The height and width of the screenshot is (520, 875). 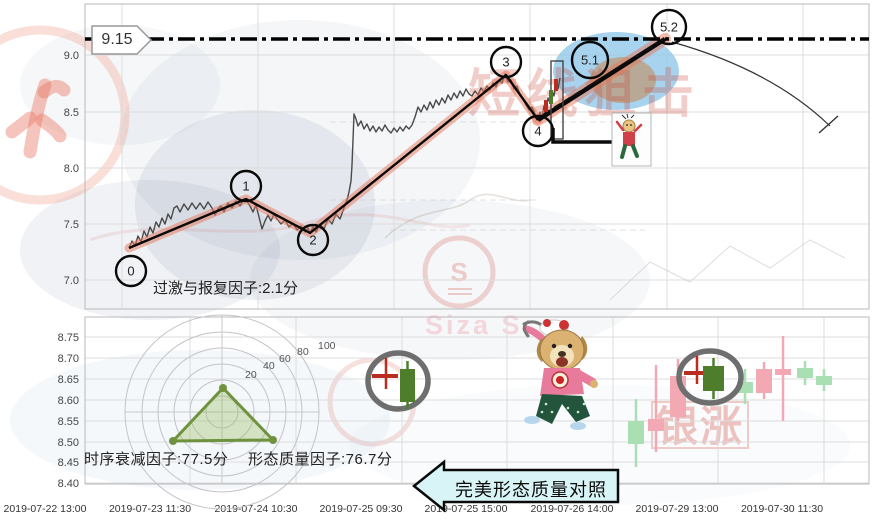 I want to click on y-tick-label: 8.5, so click(x=71, y=113).